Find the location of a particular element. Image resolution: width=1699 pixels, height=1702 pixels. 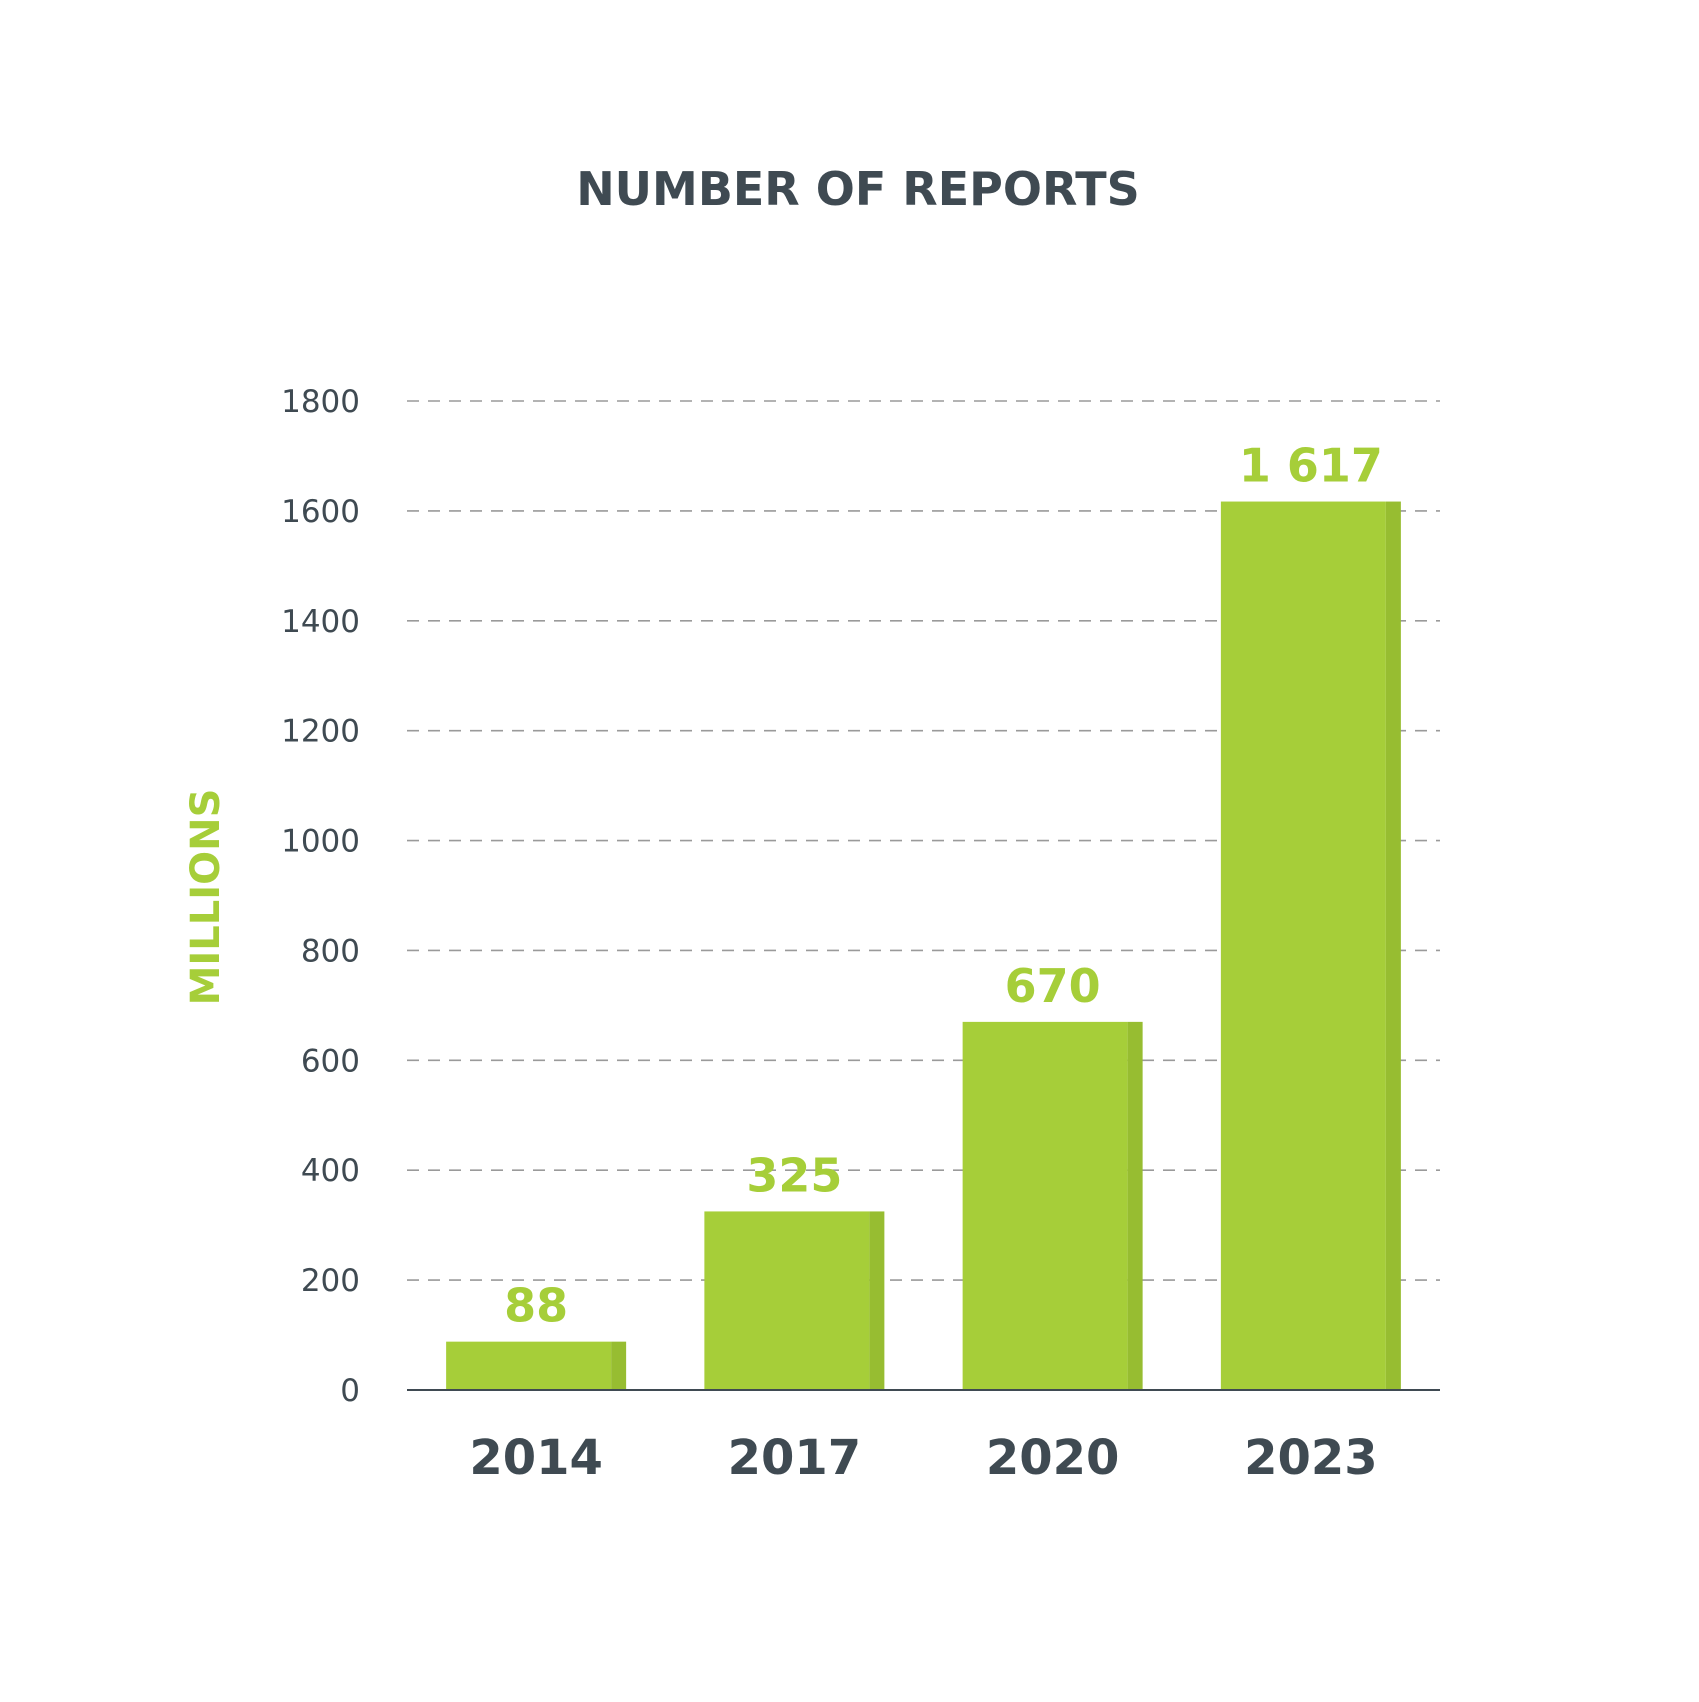

data-label-2023: 1 617 is located at coordinates (1311, 466).